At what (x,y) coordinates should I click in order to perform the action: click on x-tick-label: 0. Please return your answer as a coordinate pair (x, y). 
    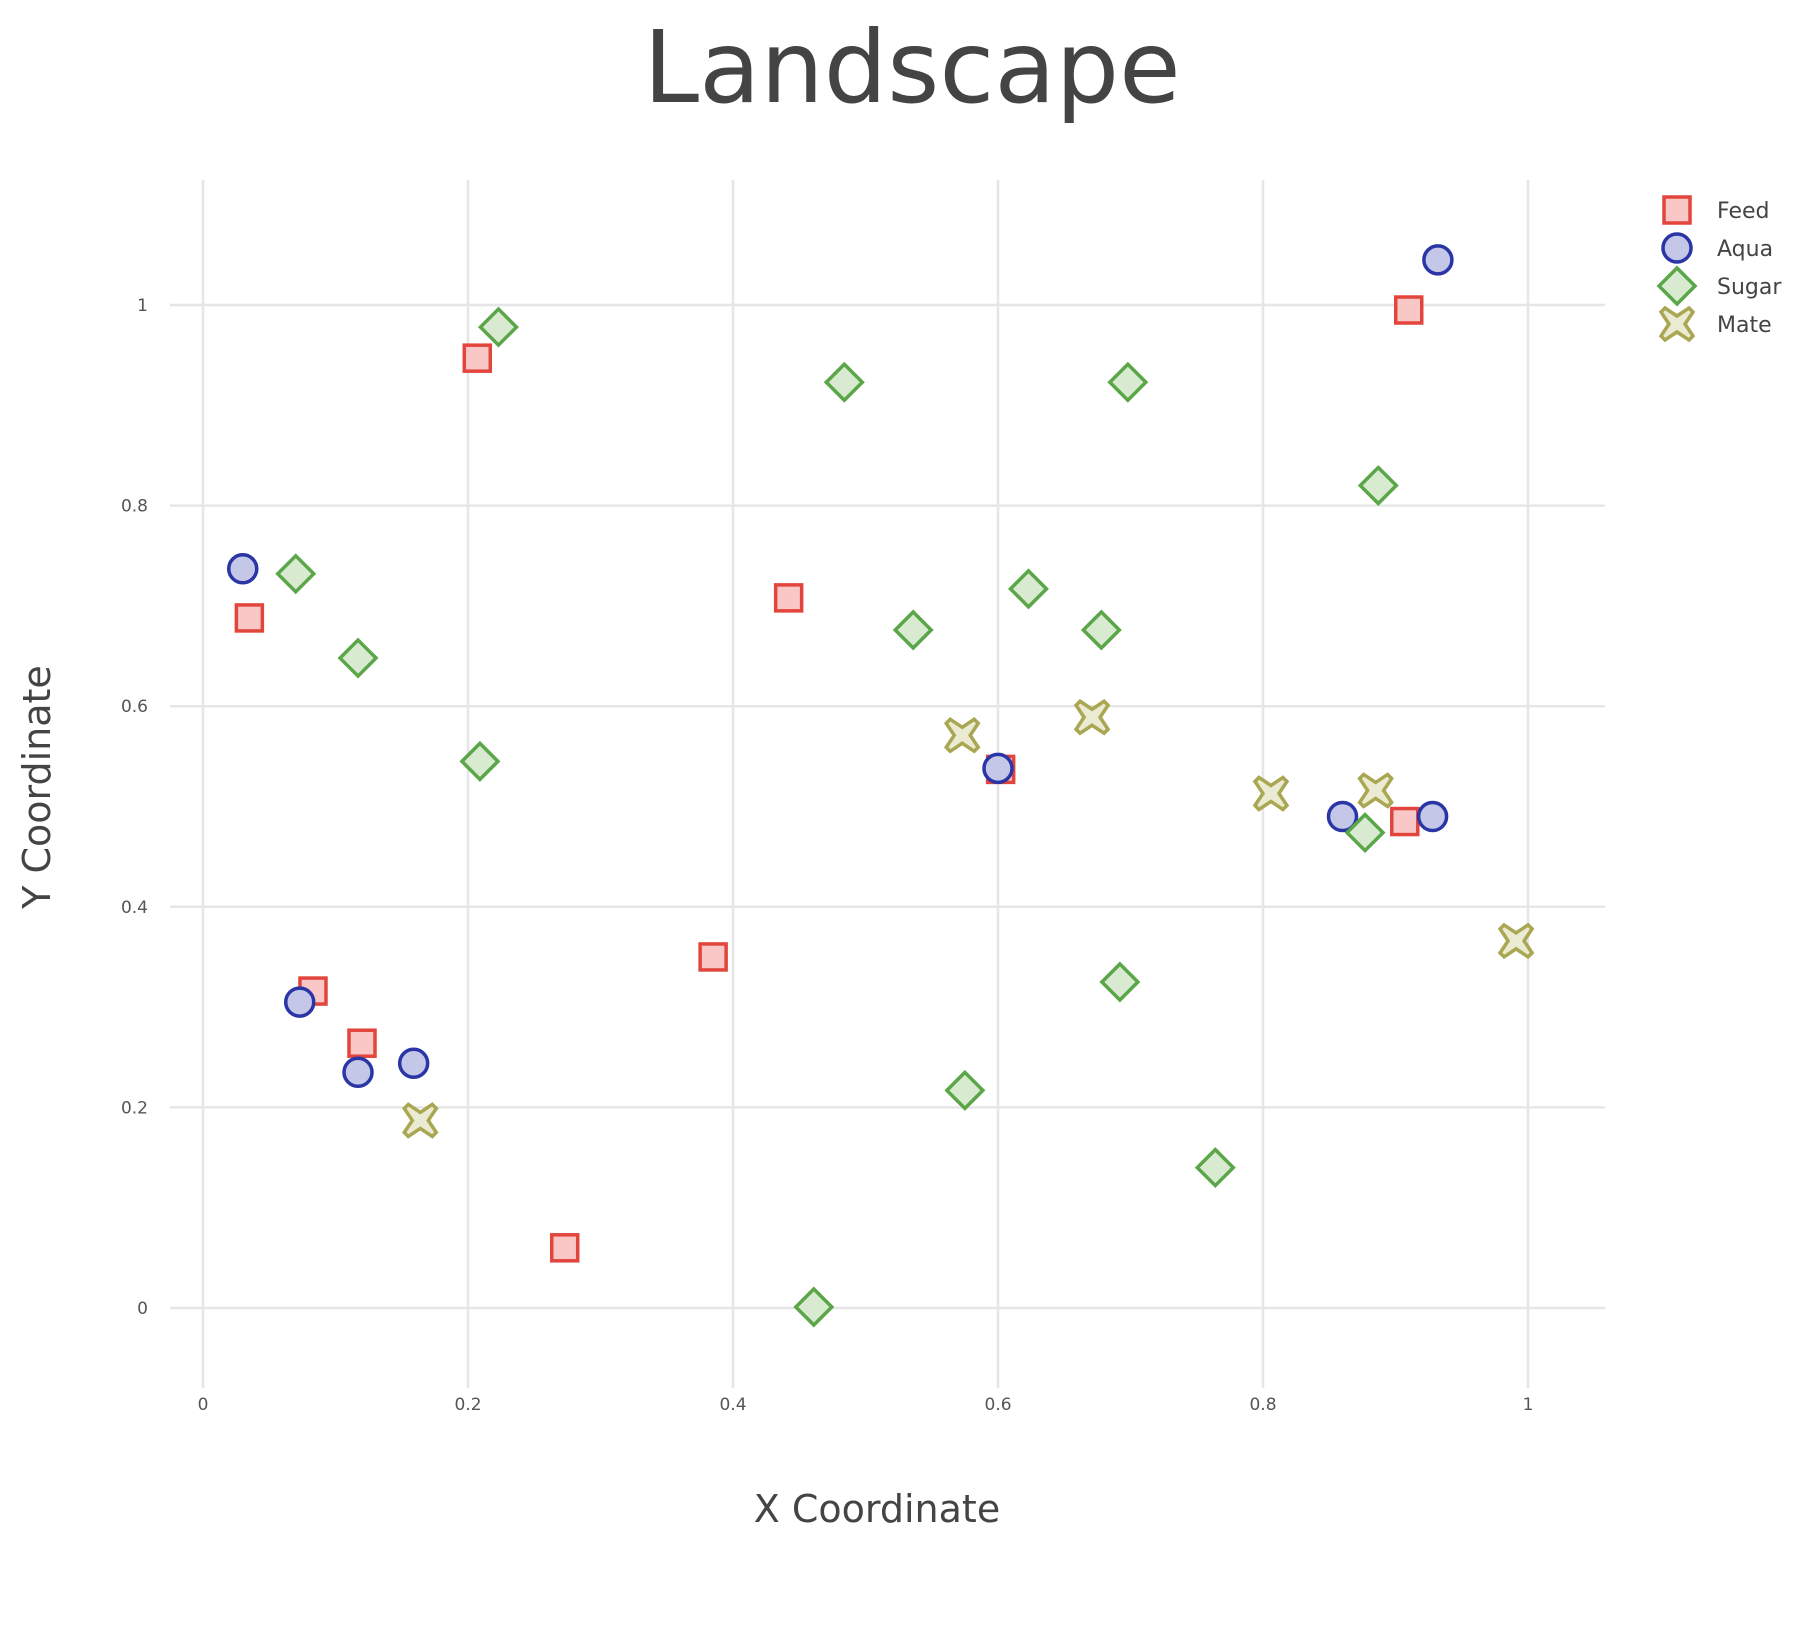
    Looking at the image, I should click on (203, 1405).